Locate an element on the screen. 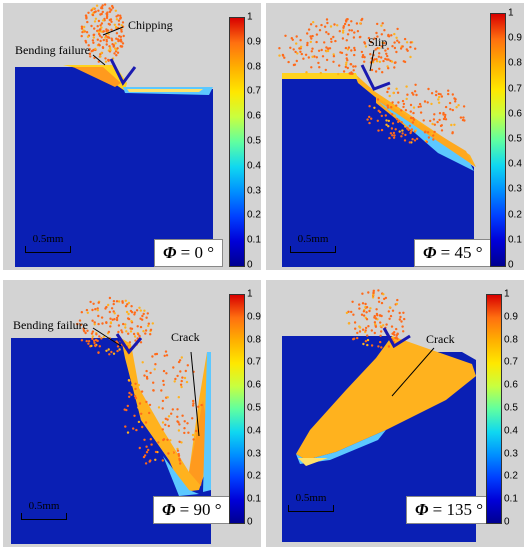 The image size is (527, 550). phi-symbol: Φ is located at coordinates (169, 509).